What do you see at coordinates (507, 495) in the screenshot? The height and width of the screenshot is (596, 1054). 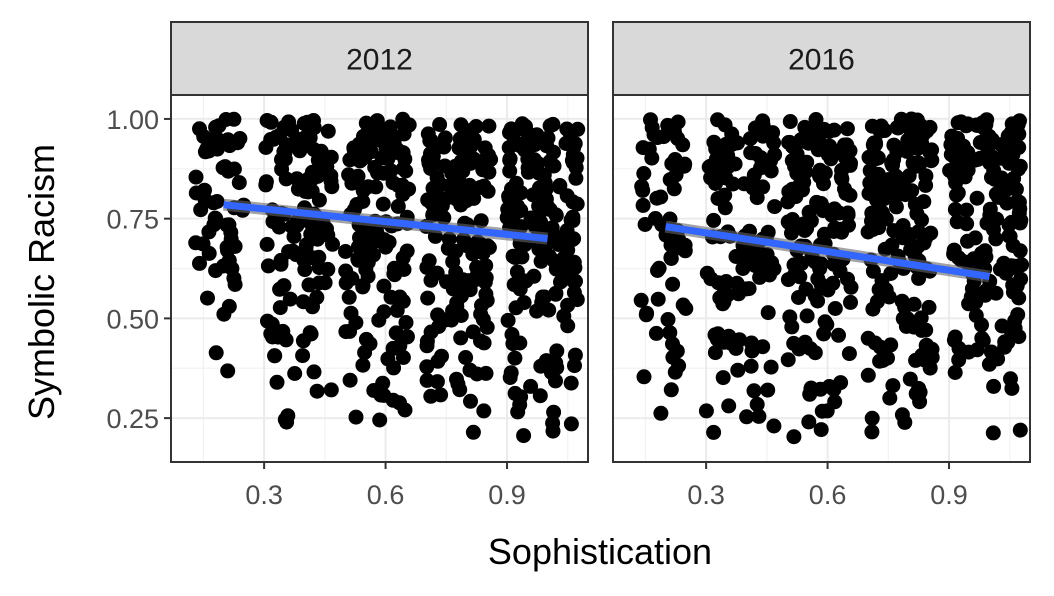 I see `x-tick-label: 0.9` at bounding box center [507, 495].